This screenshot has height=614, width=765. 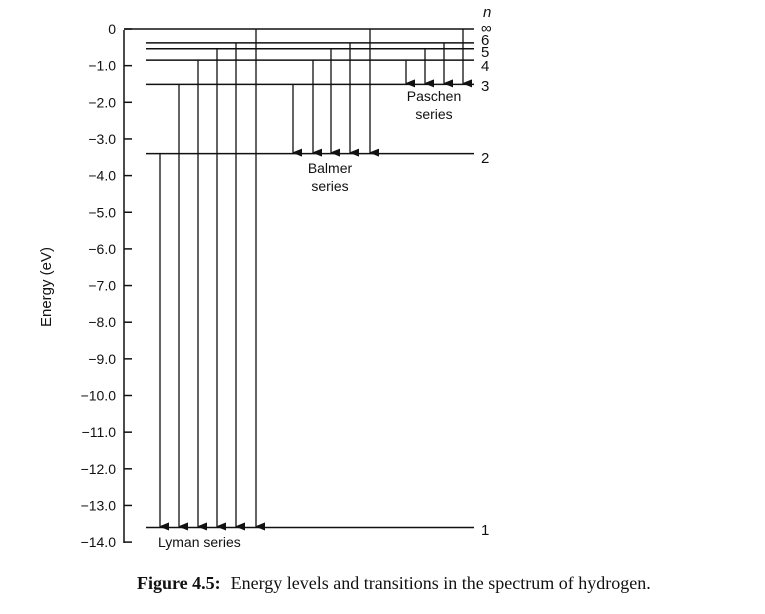 I want to click on level-label-n1: 1, so click(x=485, y=530).